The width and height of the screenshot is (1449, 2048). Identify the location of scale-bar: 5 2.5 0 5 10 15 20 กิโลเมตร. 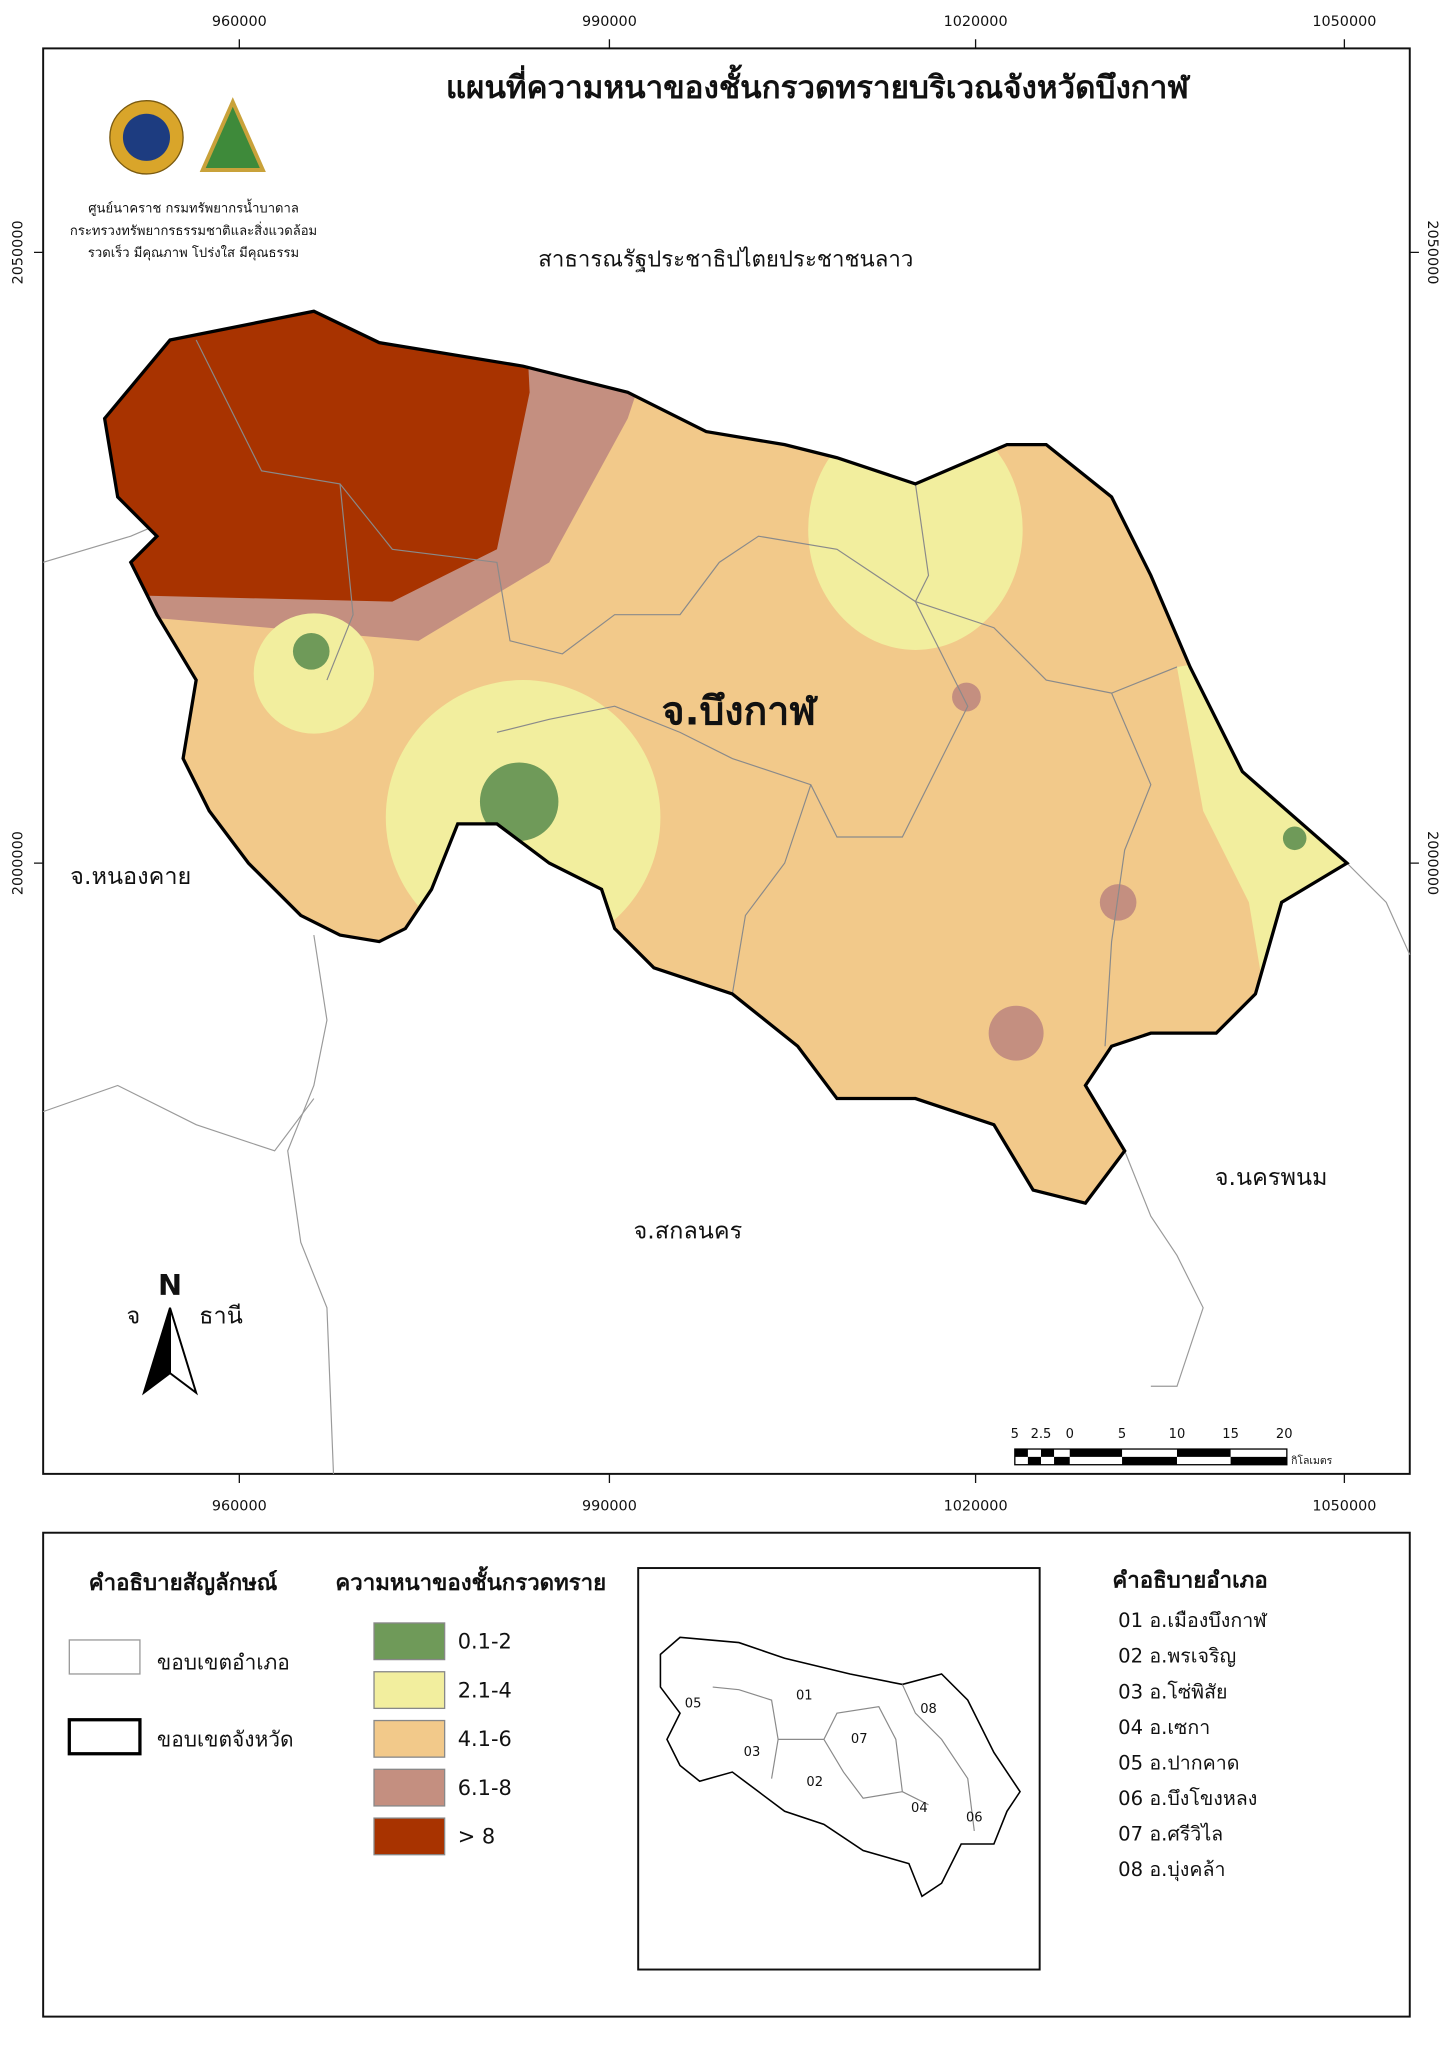
(1172, 1447).